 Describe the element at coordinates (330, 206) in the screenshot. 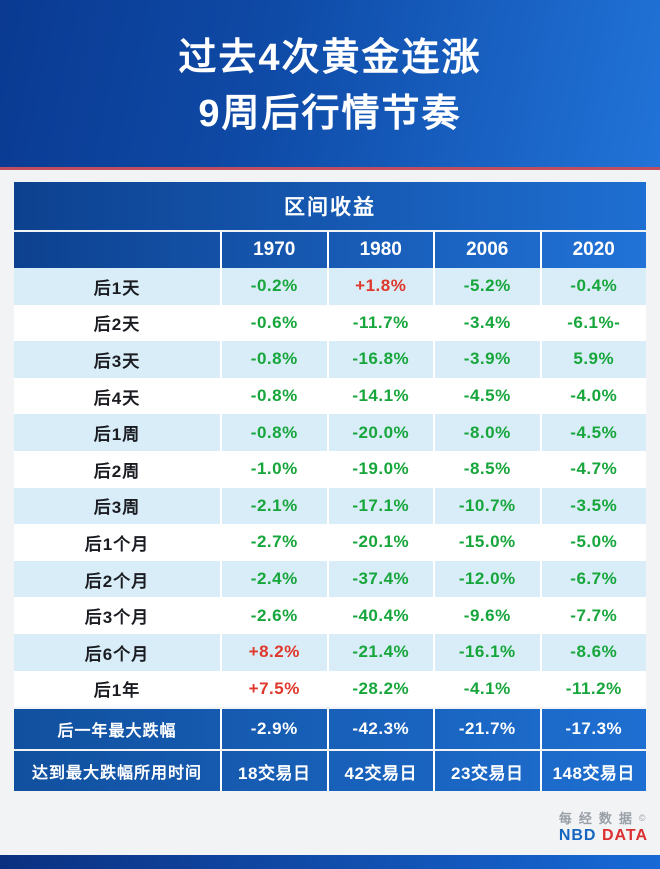

I see `table-section-header: 区间收益` at that location.